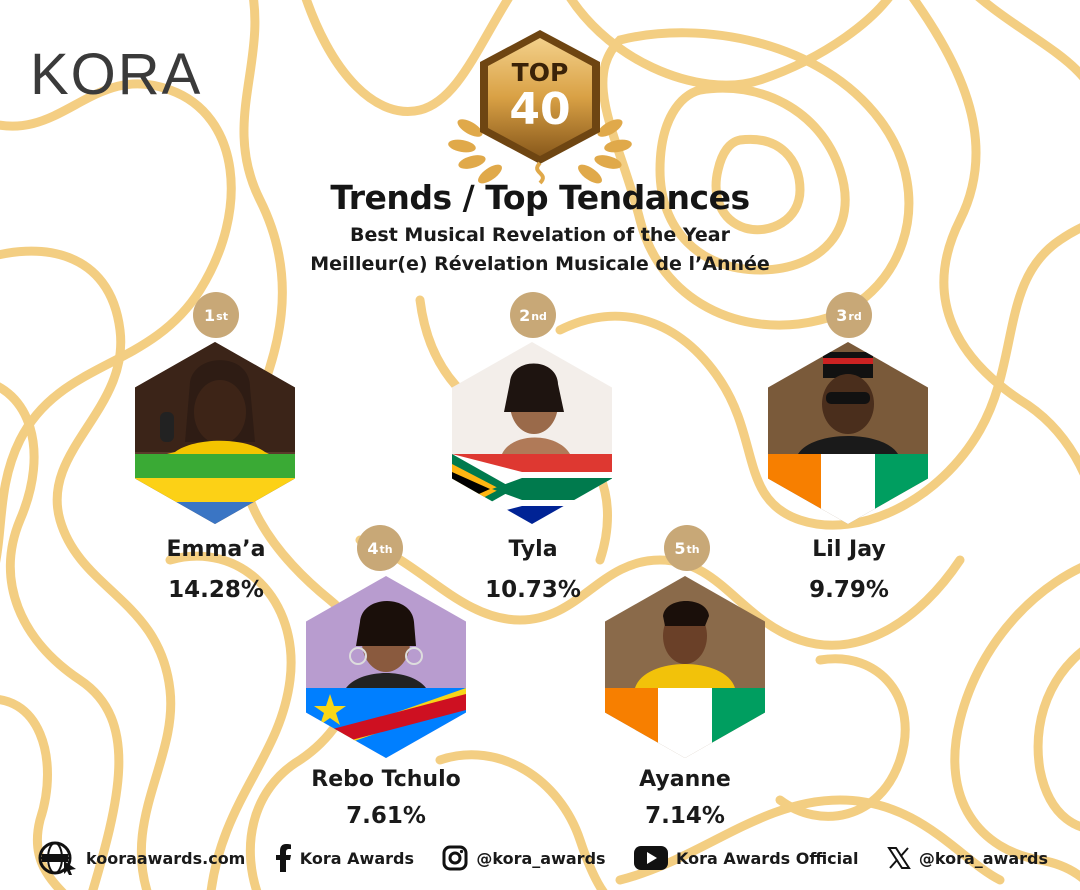 The height and width of the screenshot is (890, 1080). Describe the element at coordinates (166, 858) in the screenshot. I see `website-label: kooraawards.com` at that location.